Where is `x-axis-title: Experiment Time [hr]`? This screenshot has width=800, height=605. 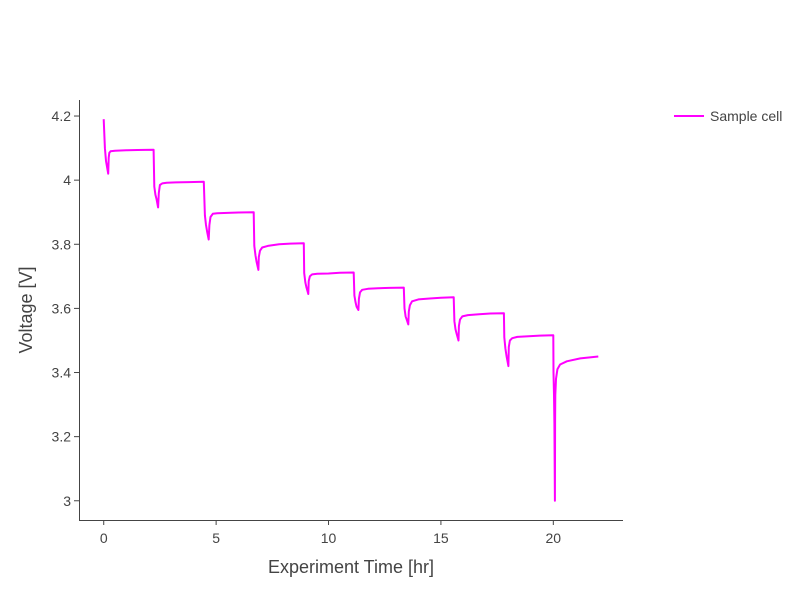
x-axis-title: Experiment Time [hr] is located at coordinates (351, 567).